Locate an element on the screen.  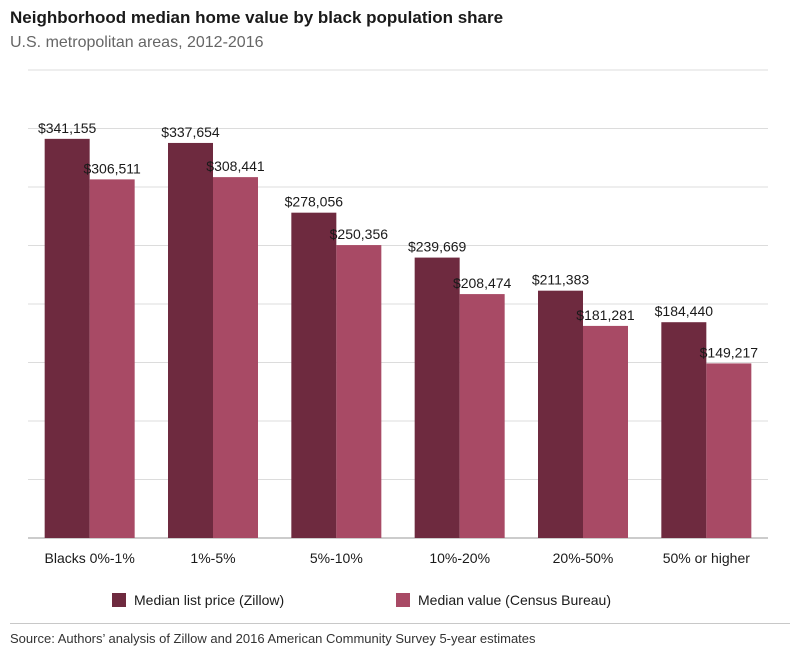
data-label: $250,356 is located at coordinates (359, 234).